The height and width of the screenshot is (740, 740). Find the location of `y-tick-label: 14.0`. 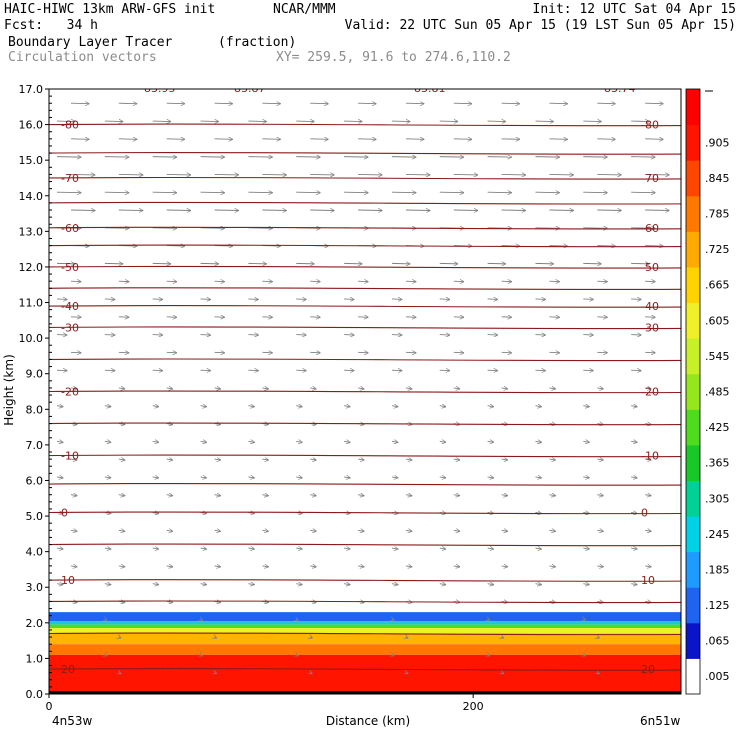

y-tick-label: 14.0 is located at coordinates (31, 196).